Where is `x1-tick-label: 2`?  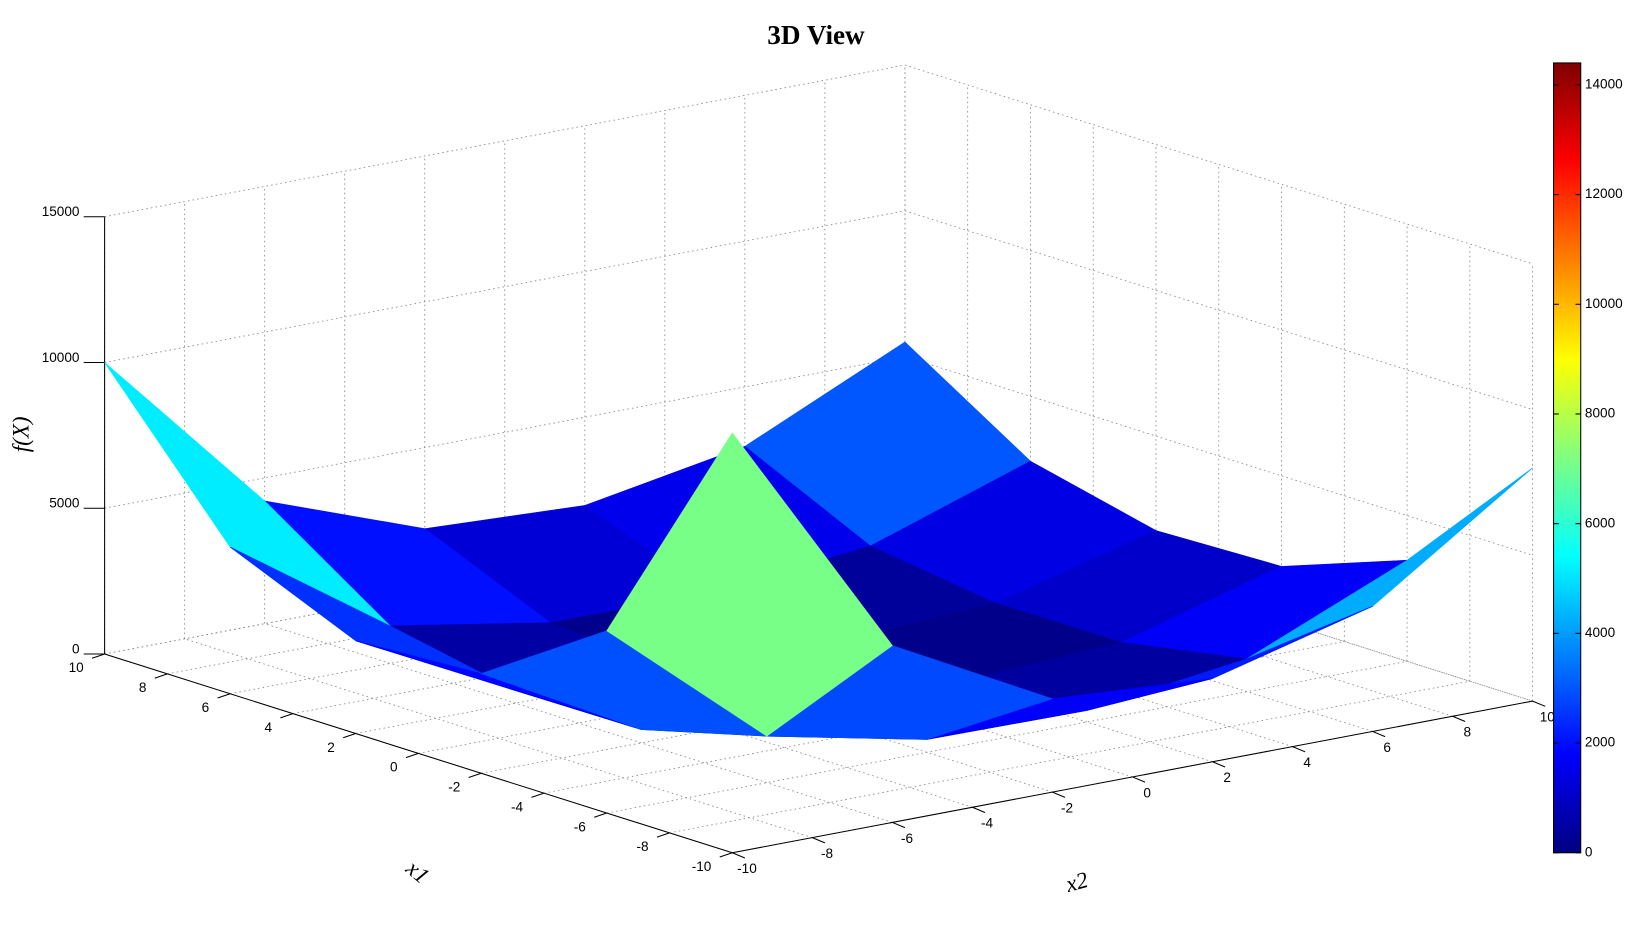 x1-tick-label: 2 is located at coordinates (331, 747).